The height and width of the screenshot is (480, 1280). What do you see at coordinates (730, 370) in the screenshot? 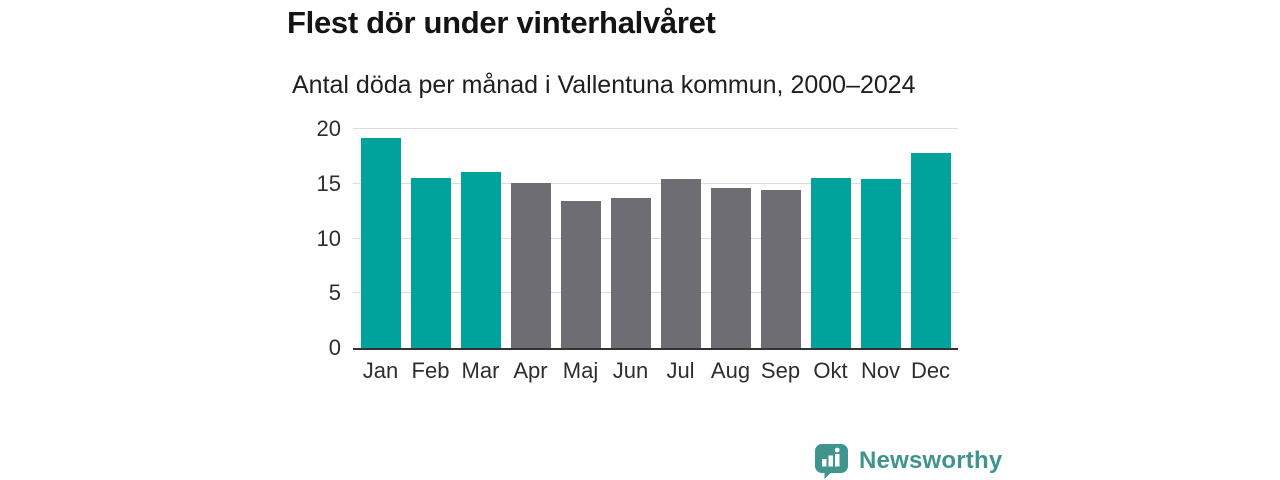
I see `x-tick-label-aug: Aug` at bounding box center [730, 370].